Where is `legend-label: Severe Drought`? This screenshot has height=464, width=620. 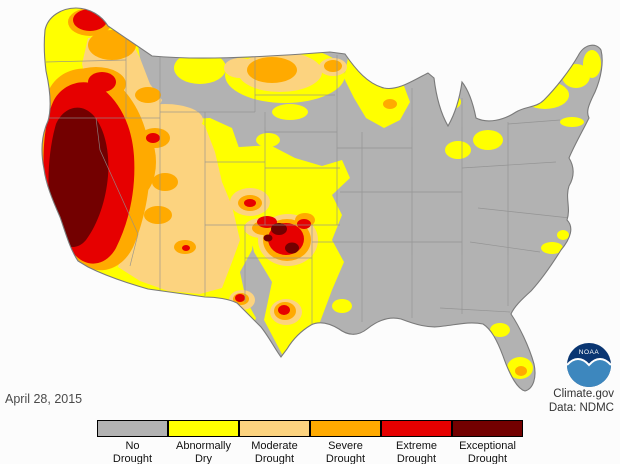 legend-label: Severe Drought is located at coordinates (345, 452).